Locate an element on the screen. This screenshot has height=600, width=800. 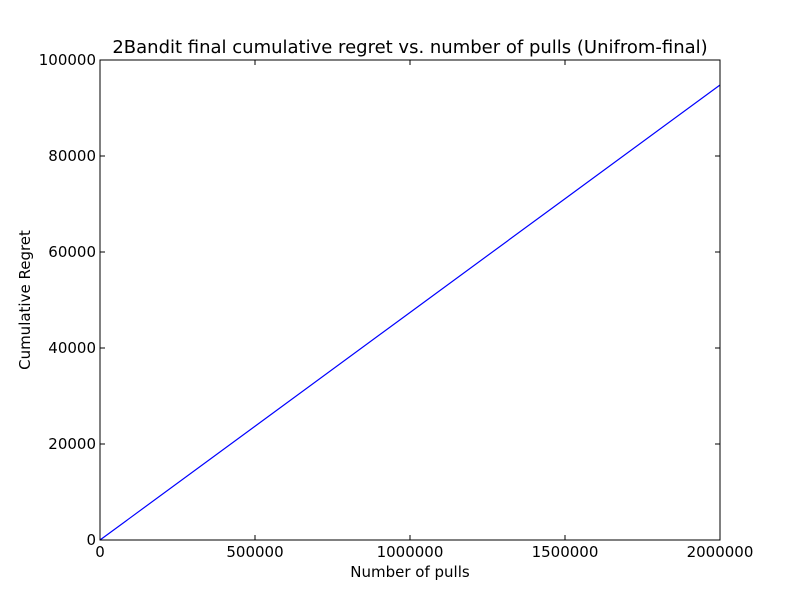
y-axis-label: Cumulative Regret is located at coordinates (25, 300).